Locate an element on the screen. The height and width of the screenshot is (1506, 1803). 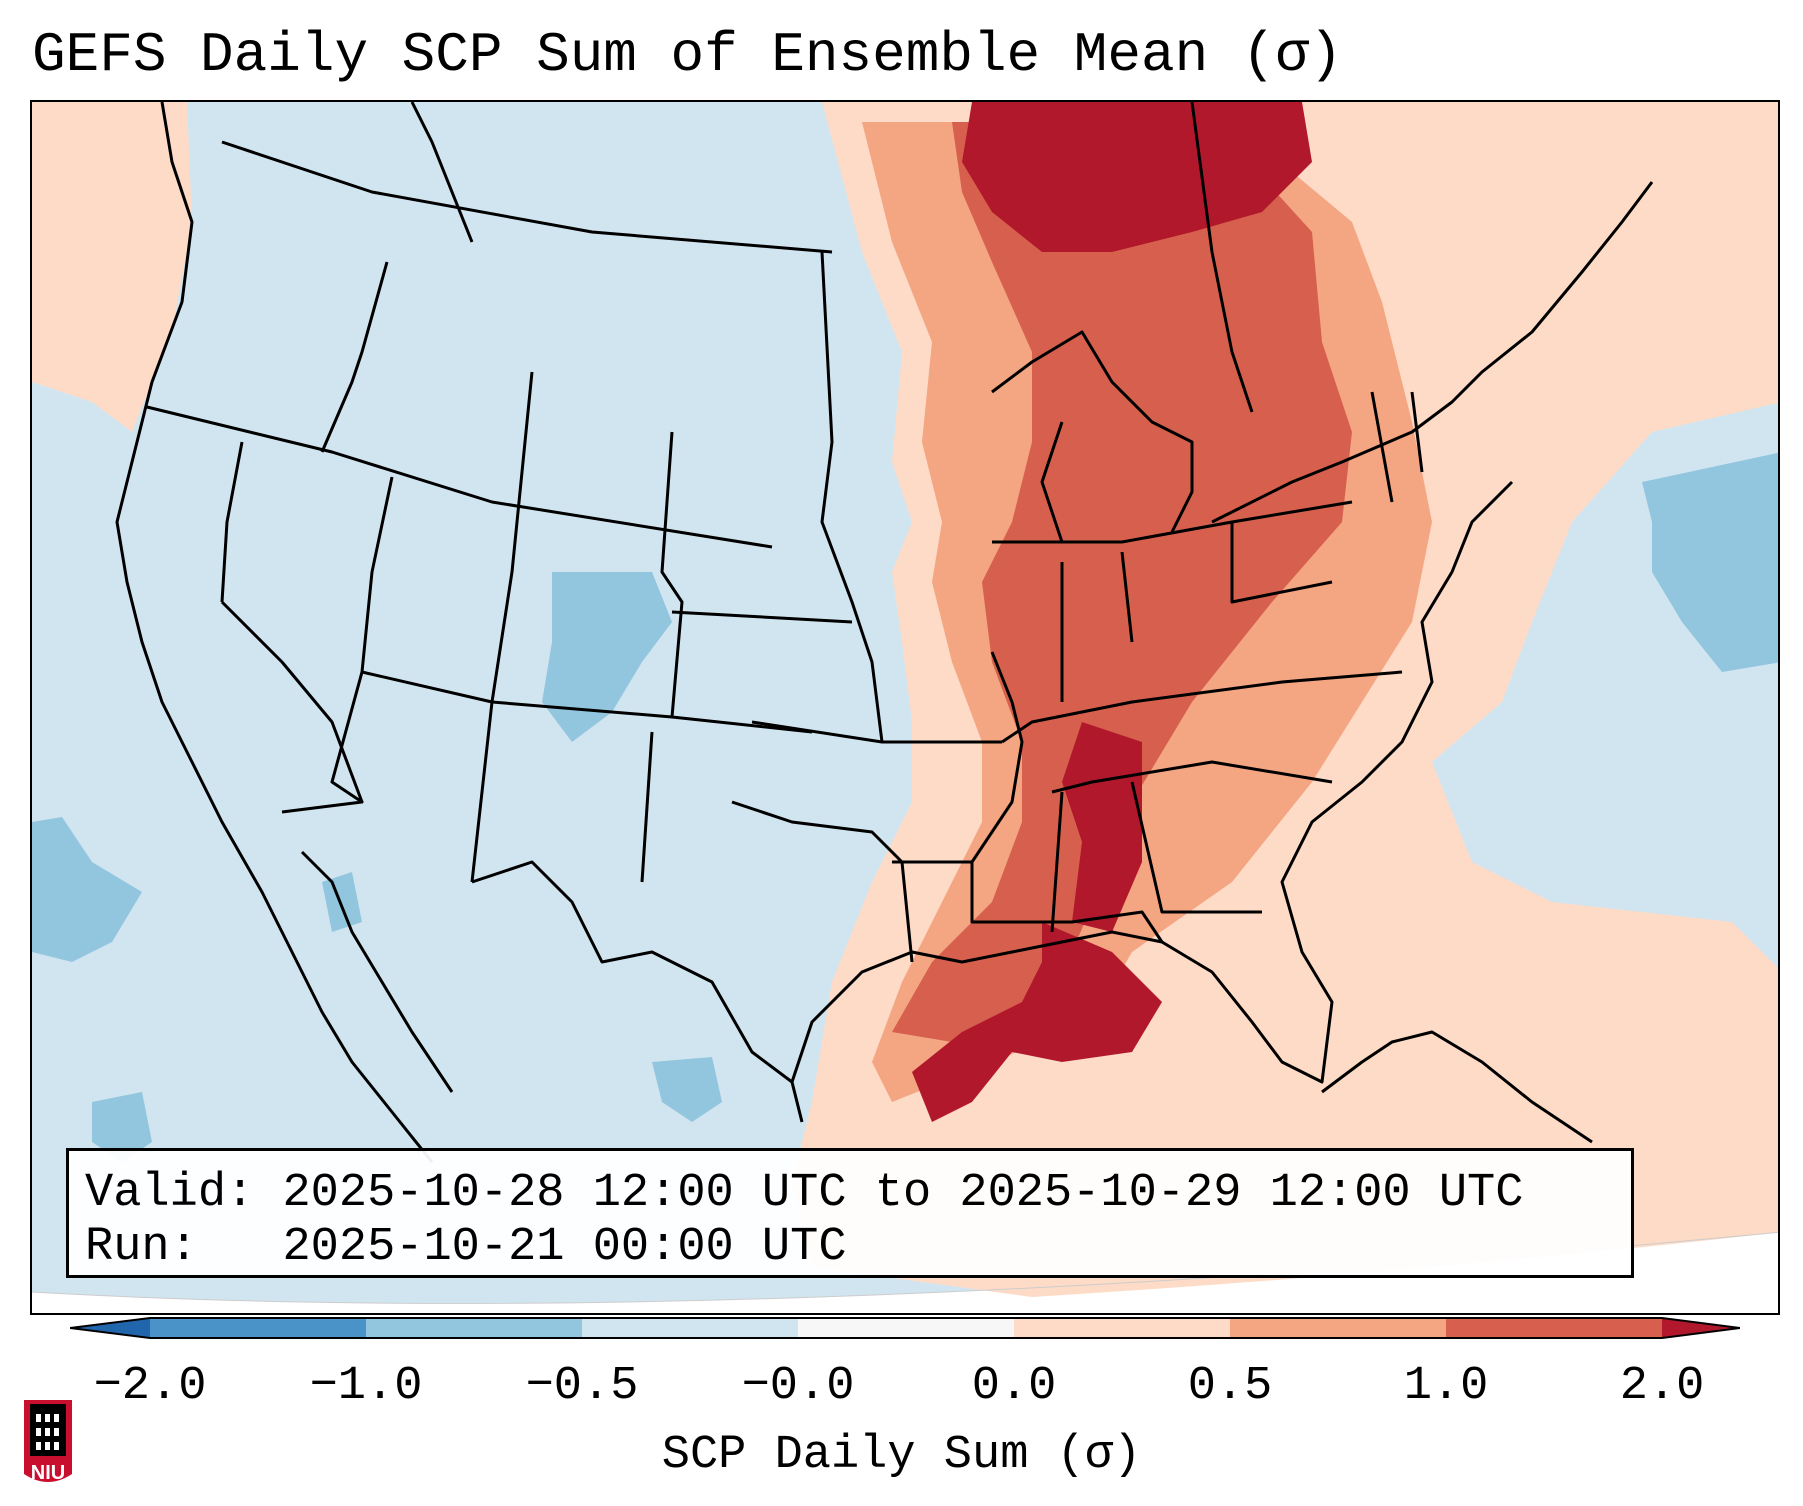
ms-al-border is located at coordinates (1057, 862).